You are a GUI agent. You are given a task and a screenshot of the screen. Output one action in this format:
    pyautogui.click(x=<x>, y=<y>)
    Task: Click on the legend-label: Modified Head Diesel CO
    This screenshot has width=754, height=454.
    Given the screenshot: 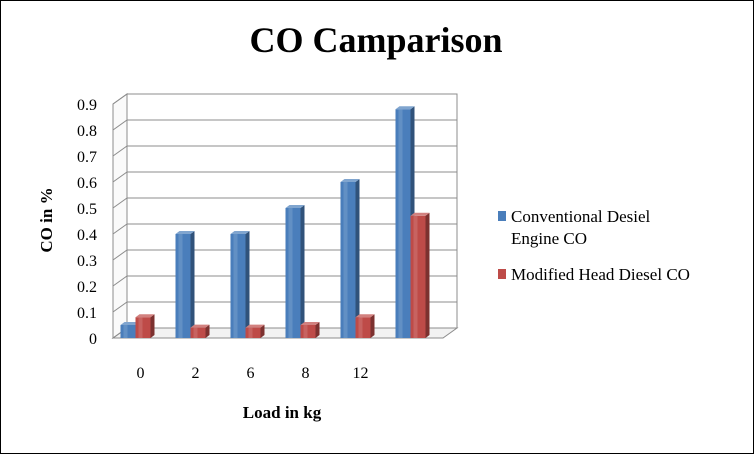 What is the action you would take?
    pyautogui.click(x=600, y=274)
    